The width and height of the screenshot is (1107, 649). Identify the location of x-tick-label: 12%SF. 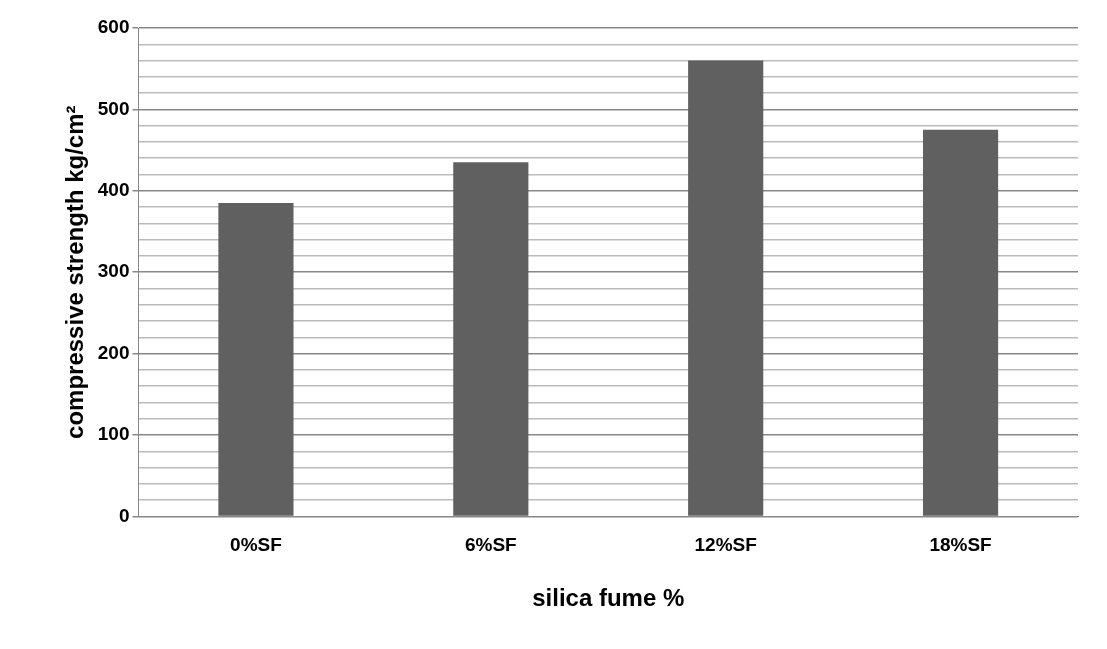
(725, 545).